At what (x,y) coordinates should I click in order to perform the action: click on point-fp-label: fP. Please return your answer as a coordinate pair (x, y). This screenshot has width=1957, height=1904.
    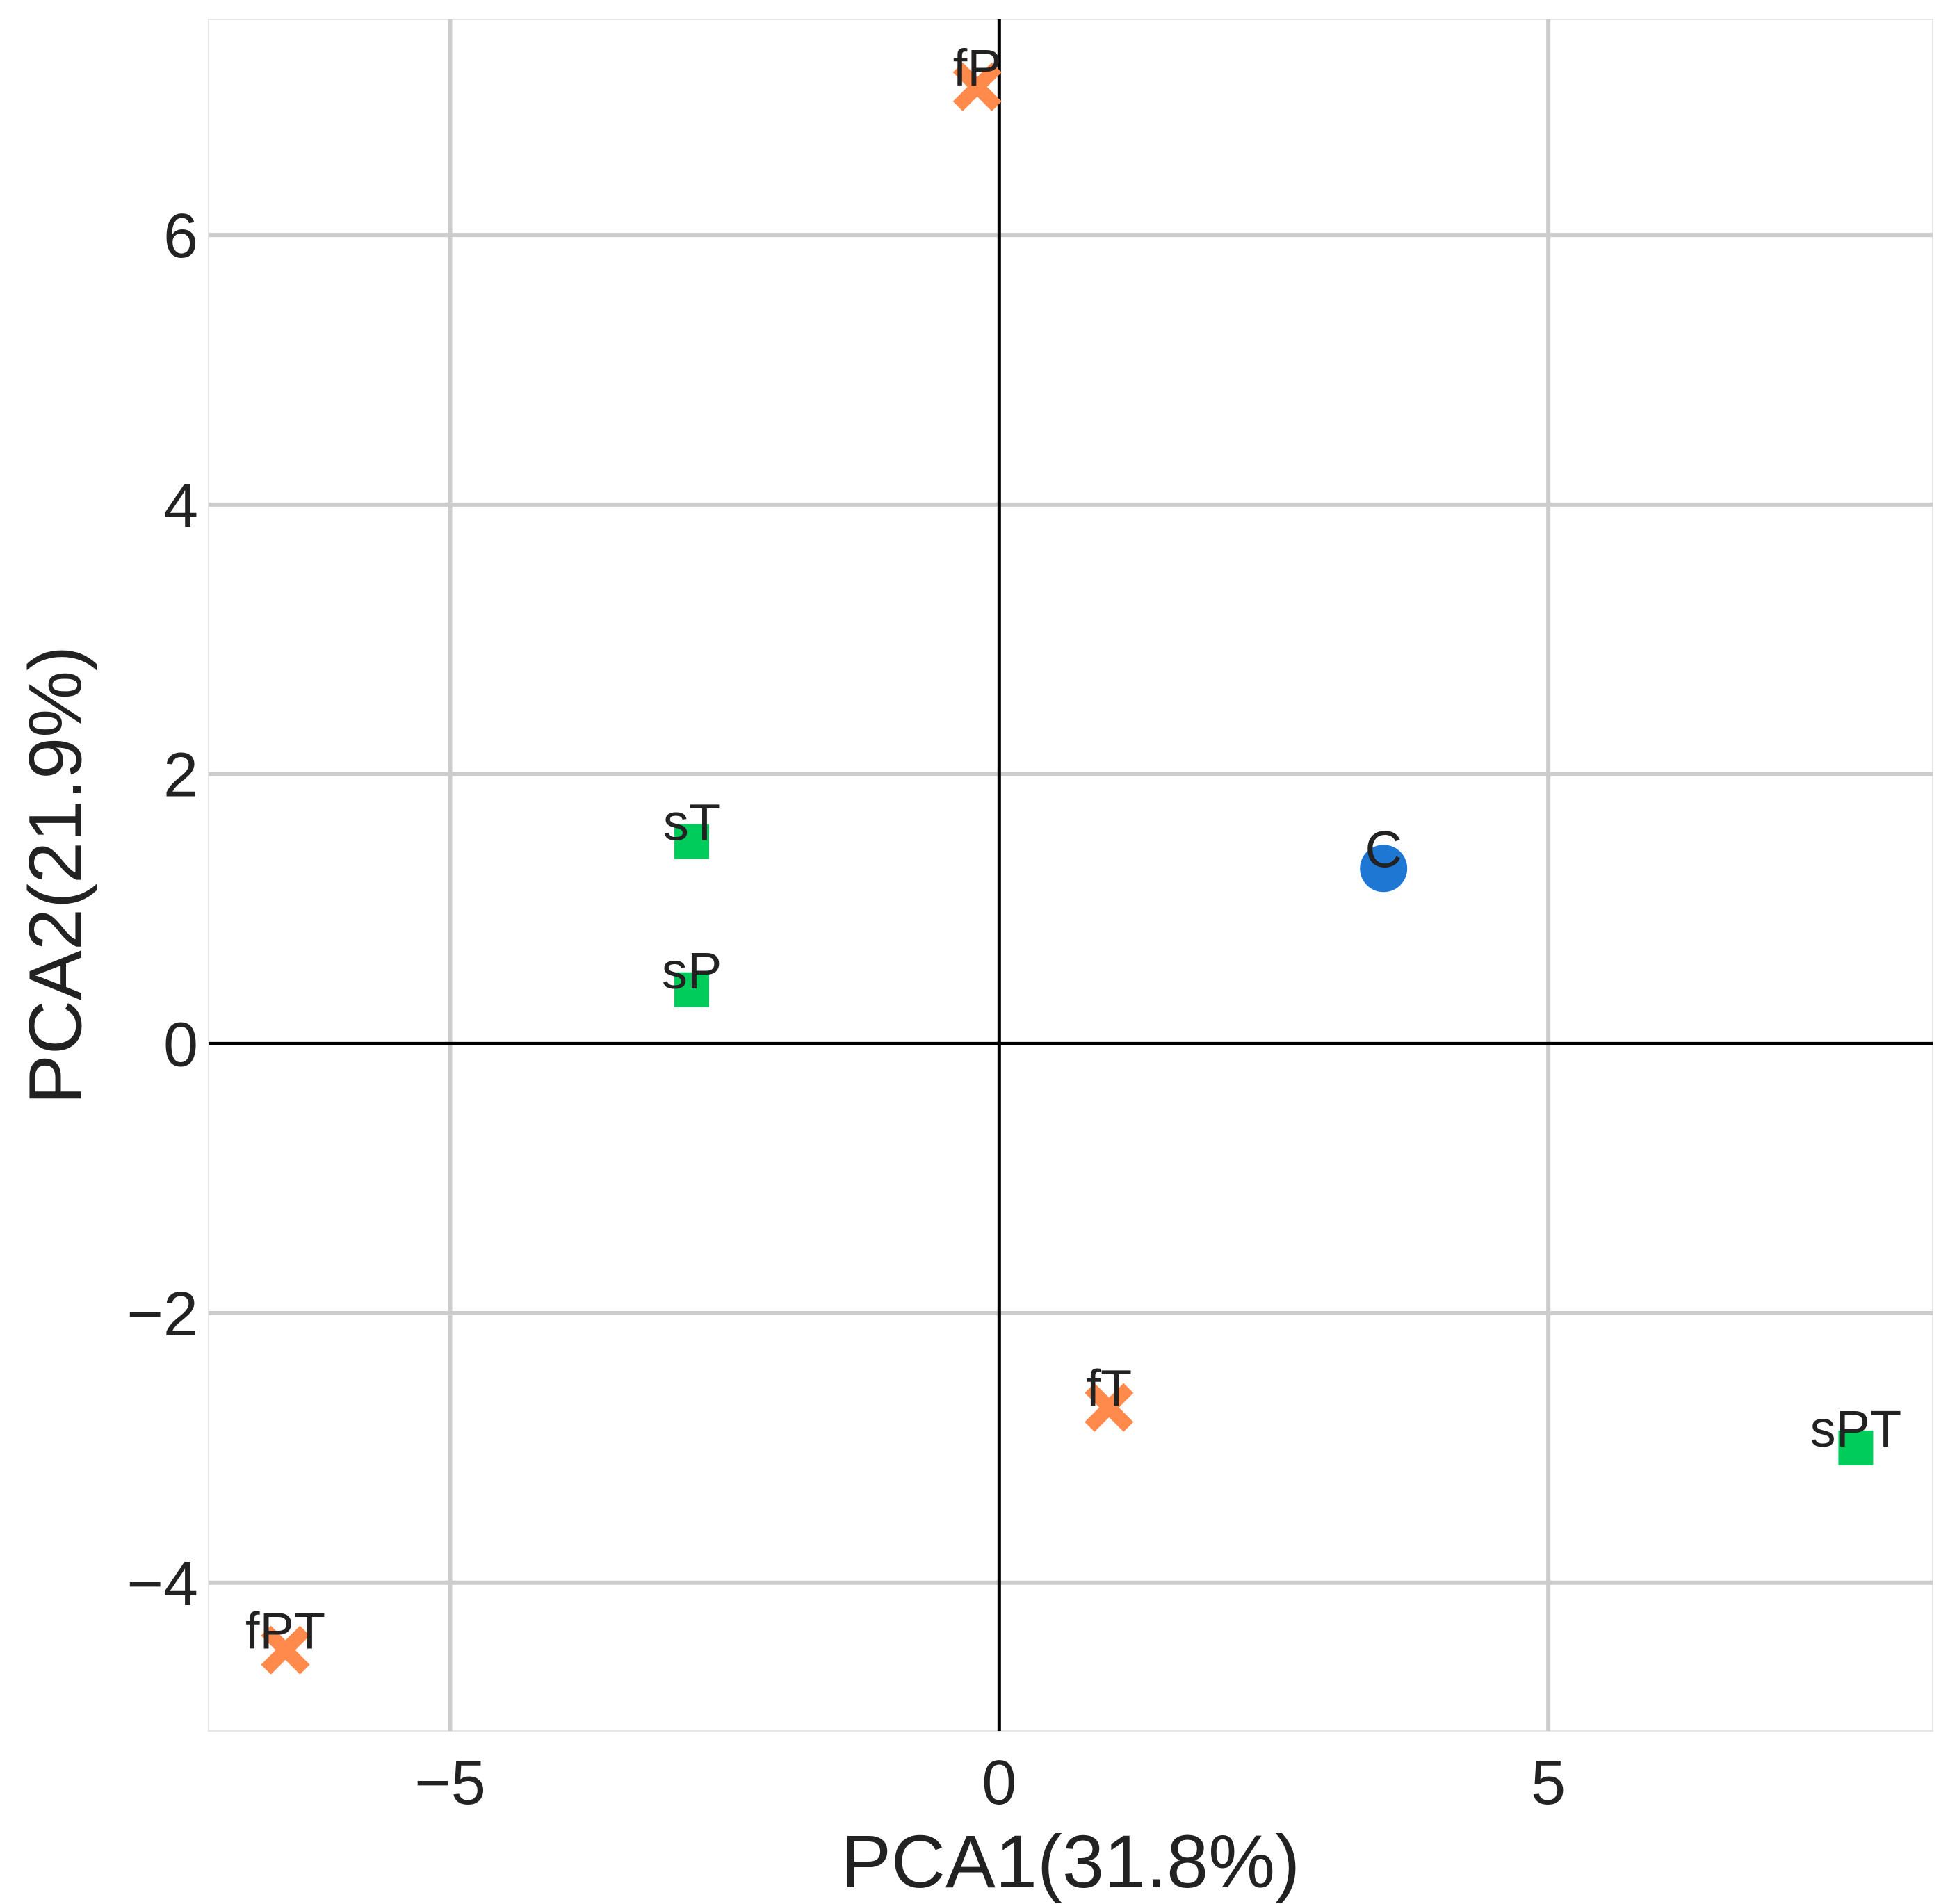
    Looking at the image, I should click on (978, 68).